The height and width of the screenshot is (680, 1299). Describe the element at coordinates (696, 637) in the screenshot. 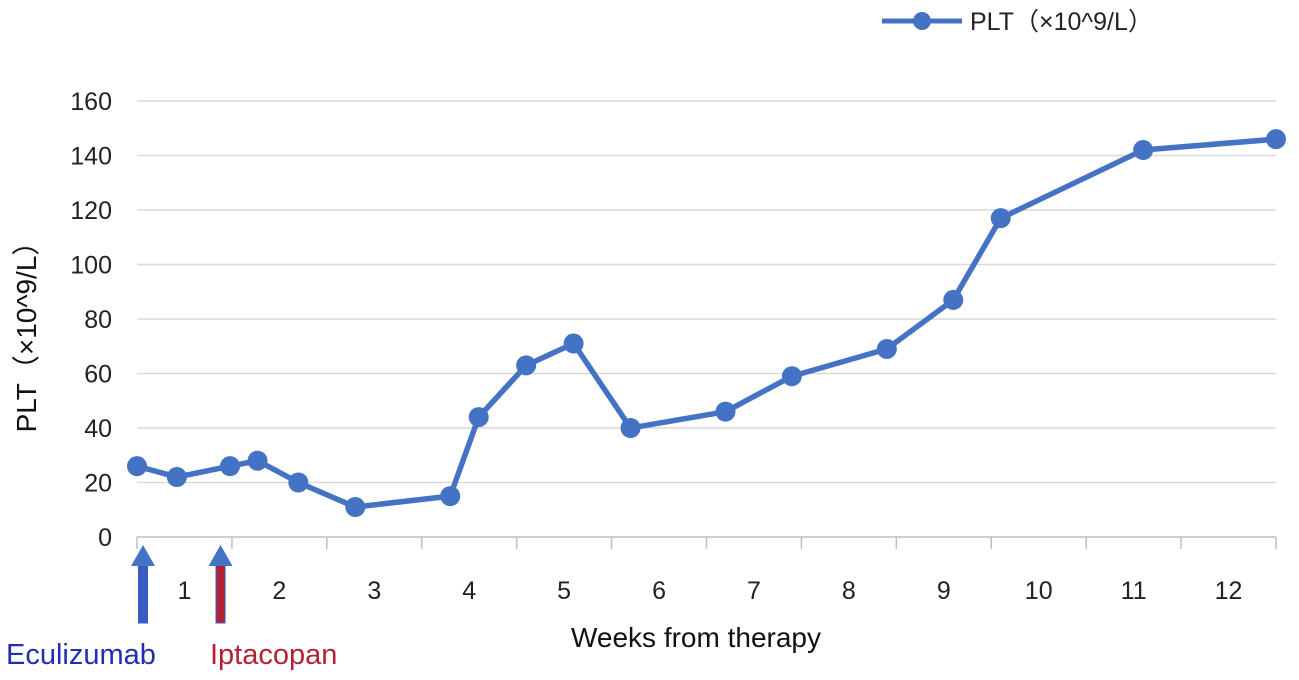

I see `x-axis-title: Weeks from therapy` at that location.